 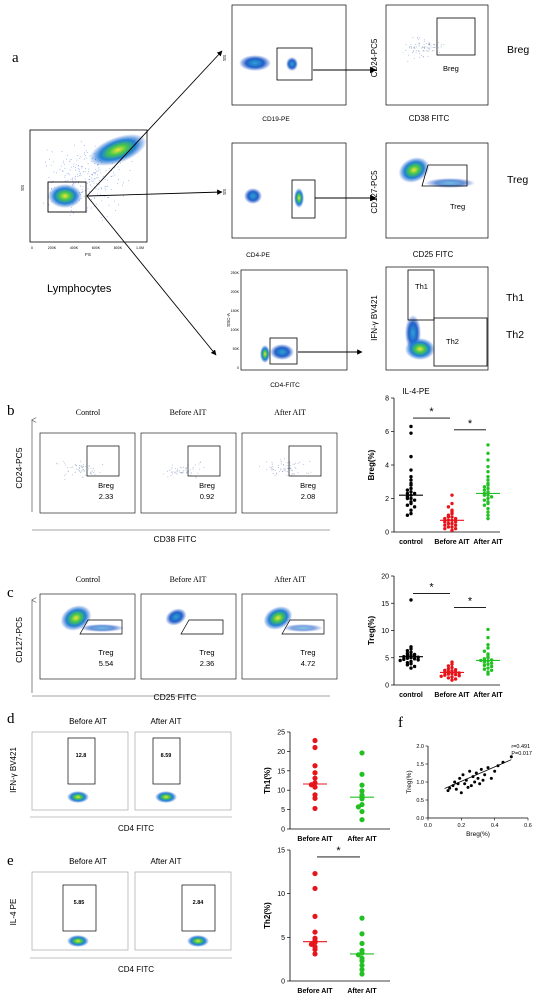 What do you see at coordinates (518, 50) in the screenshot?
I see `breg-name: Breg` at bounding box center [518, 50].